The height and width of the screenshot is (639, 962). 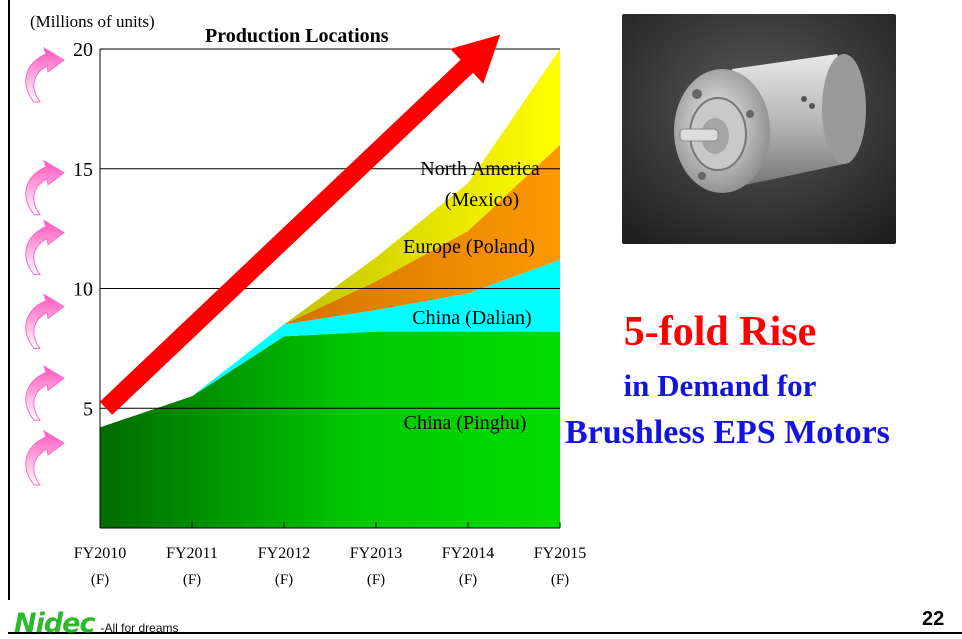 I want to click on y-tick-label: 10, so click(x=83, y=290).